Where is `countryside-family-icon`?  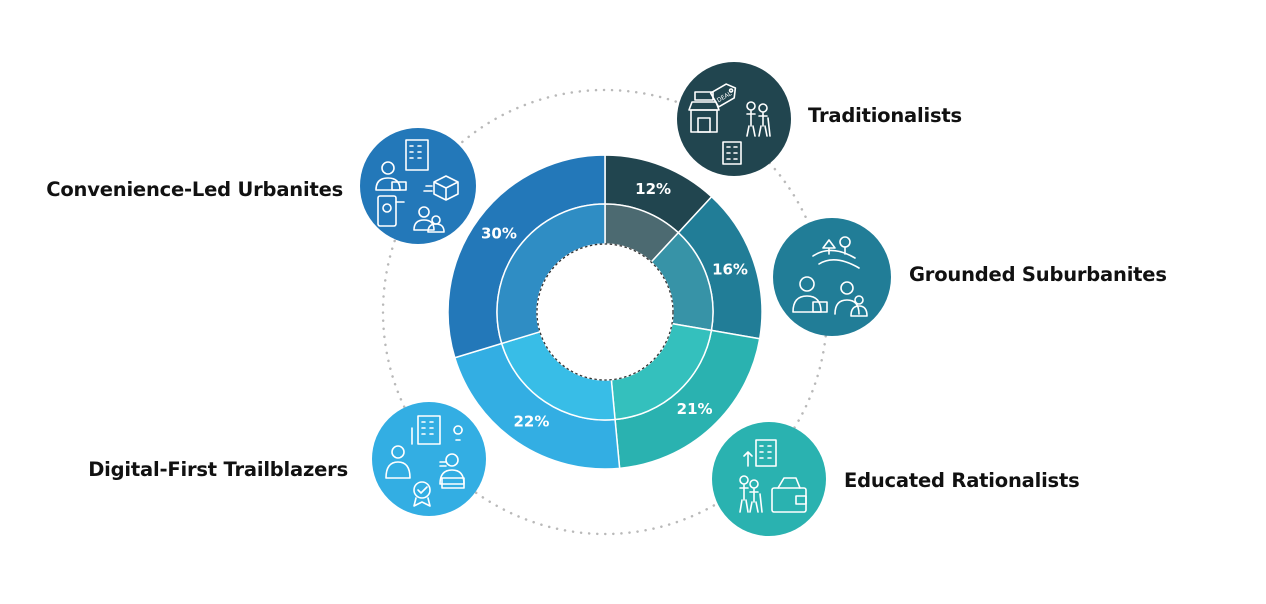
countryside-family-icon is located at coordinates (830, 276).